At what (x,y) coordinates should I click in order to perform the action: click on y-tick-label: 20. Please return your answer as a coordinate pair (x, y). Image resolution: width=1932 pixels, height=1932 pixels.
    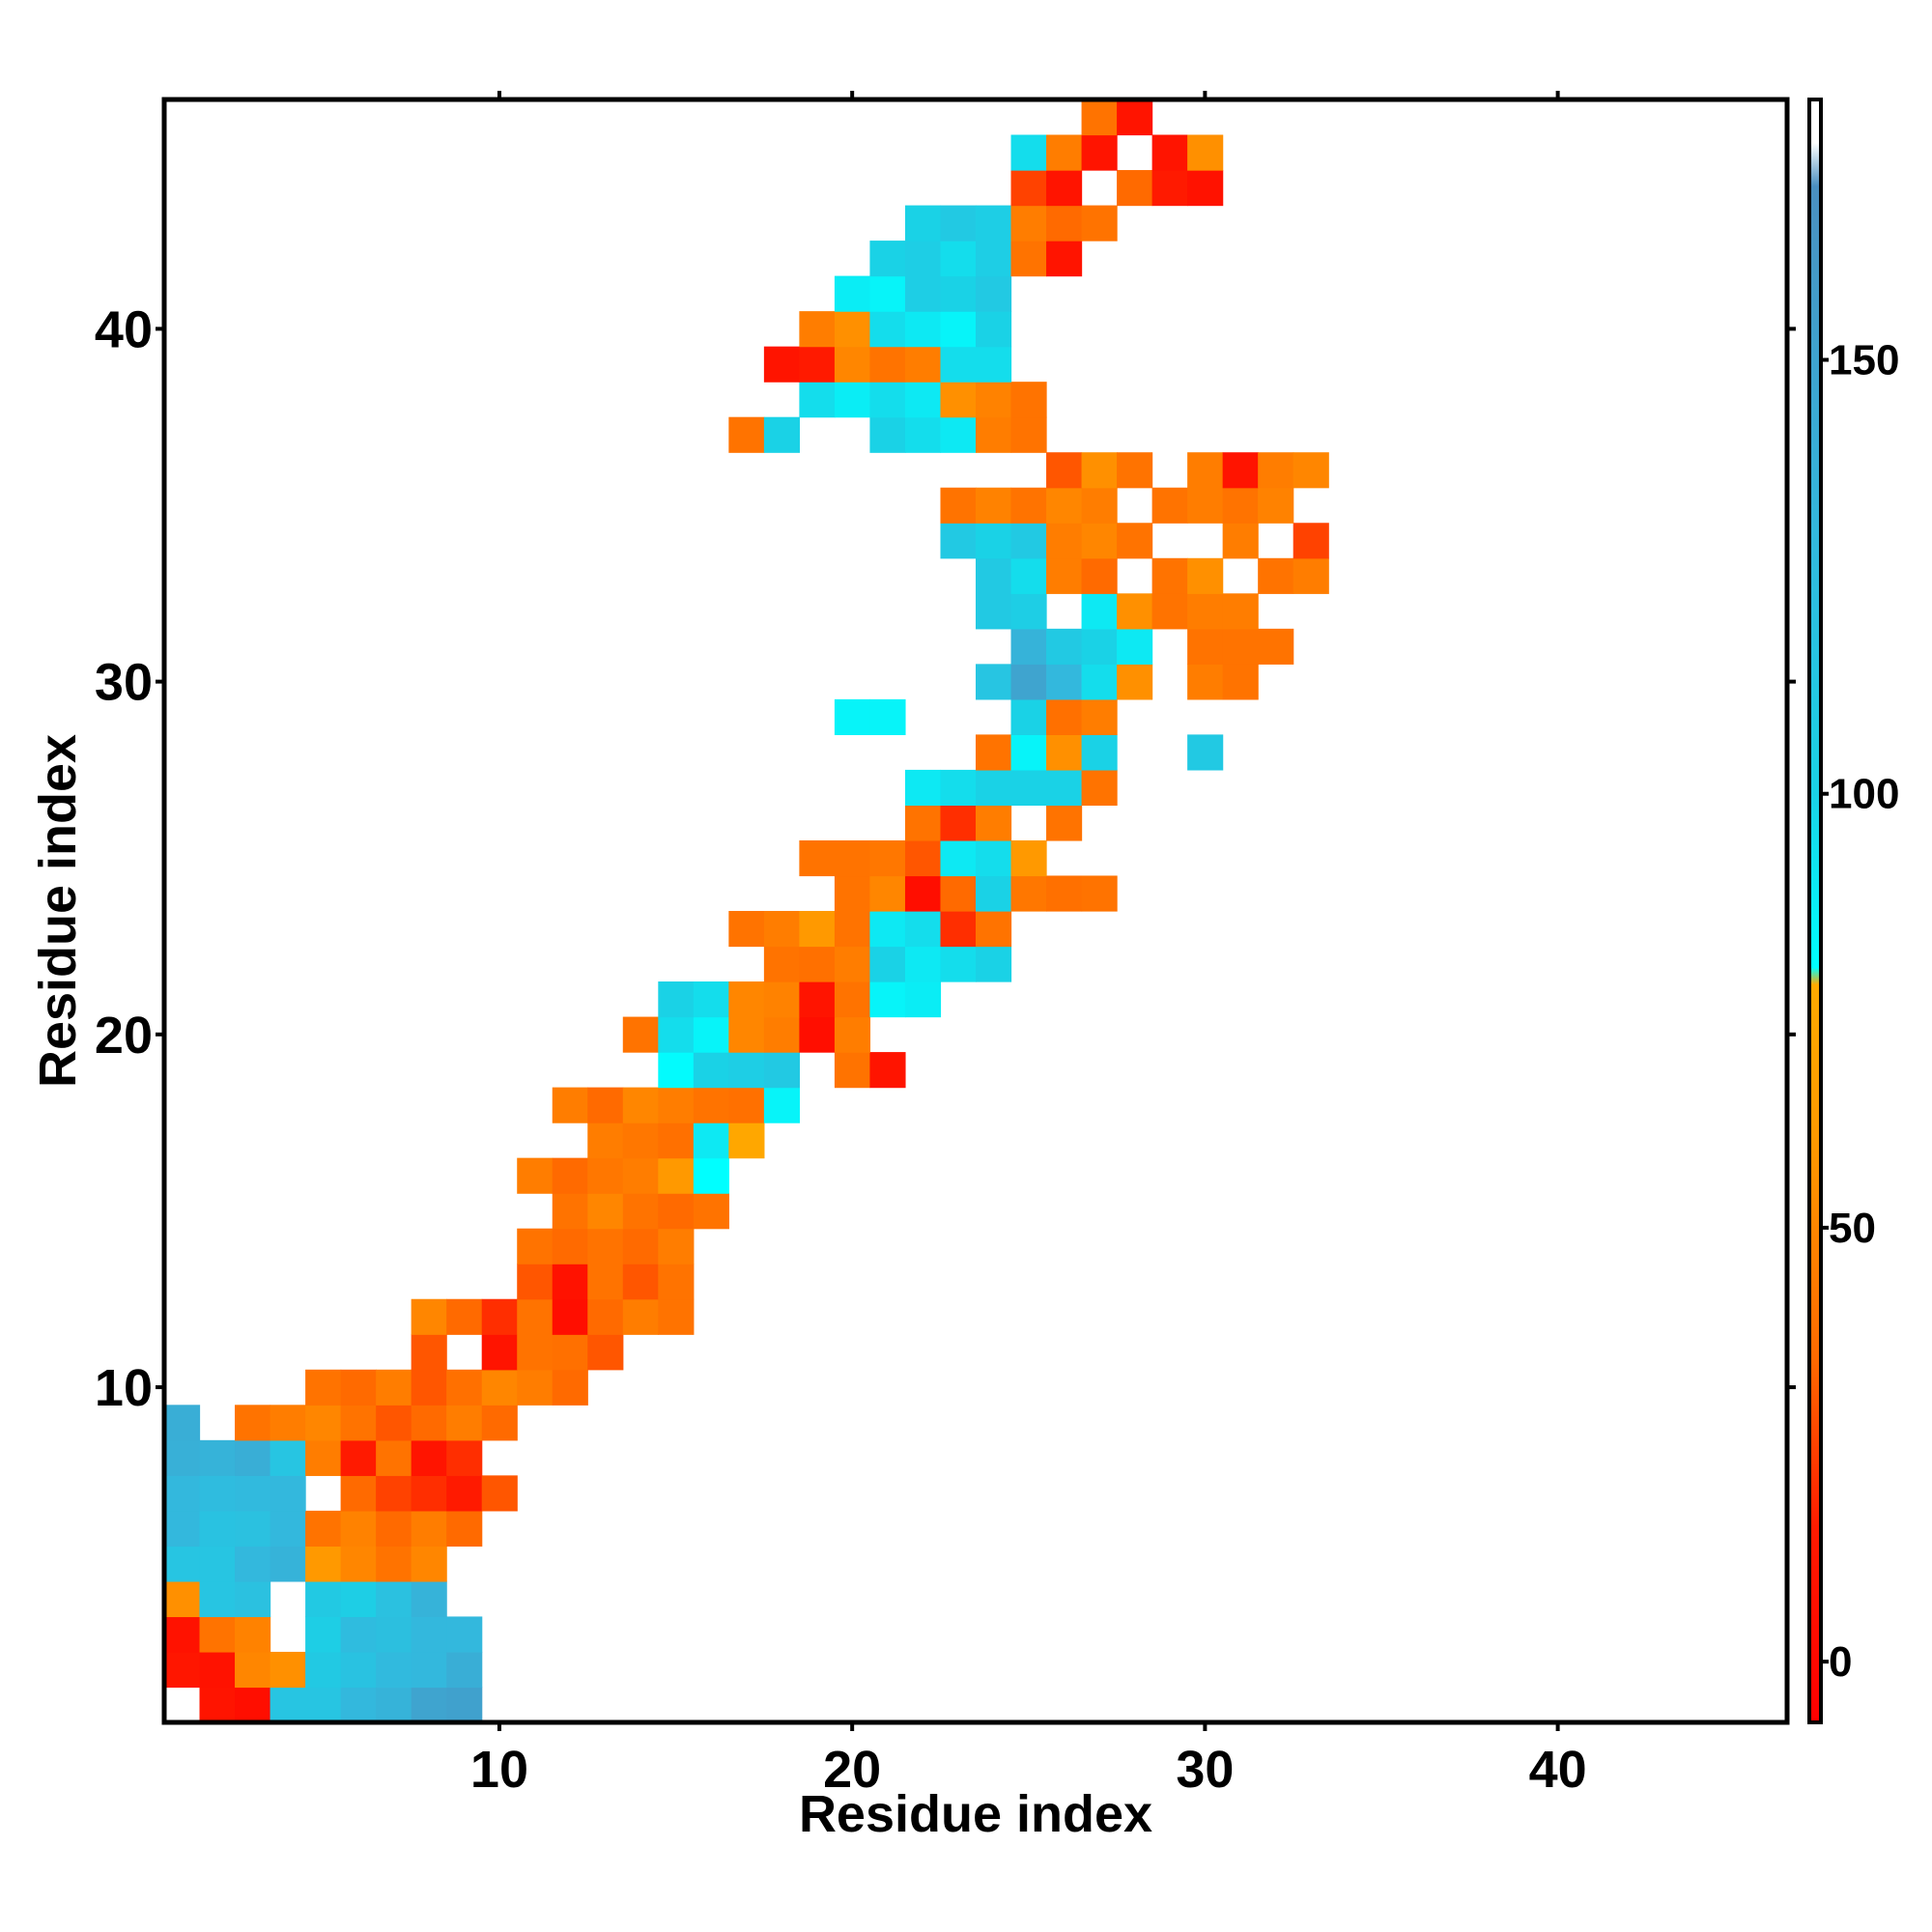
    Looking at the image, I should click on (124, 1036).